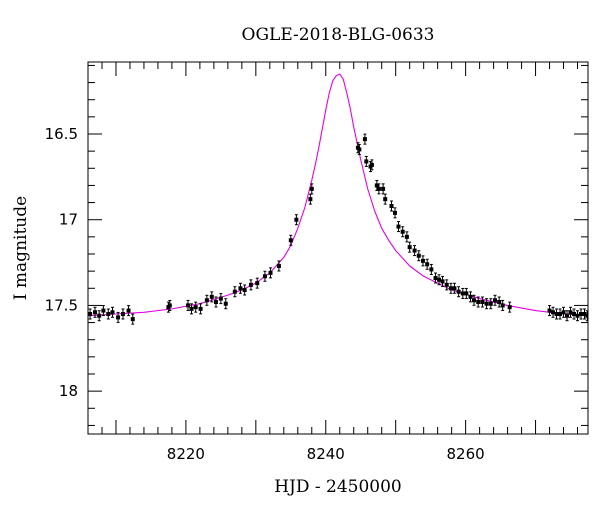  I want to click on y-tick-label: 18, so click(68, 391).